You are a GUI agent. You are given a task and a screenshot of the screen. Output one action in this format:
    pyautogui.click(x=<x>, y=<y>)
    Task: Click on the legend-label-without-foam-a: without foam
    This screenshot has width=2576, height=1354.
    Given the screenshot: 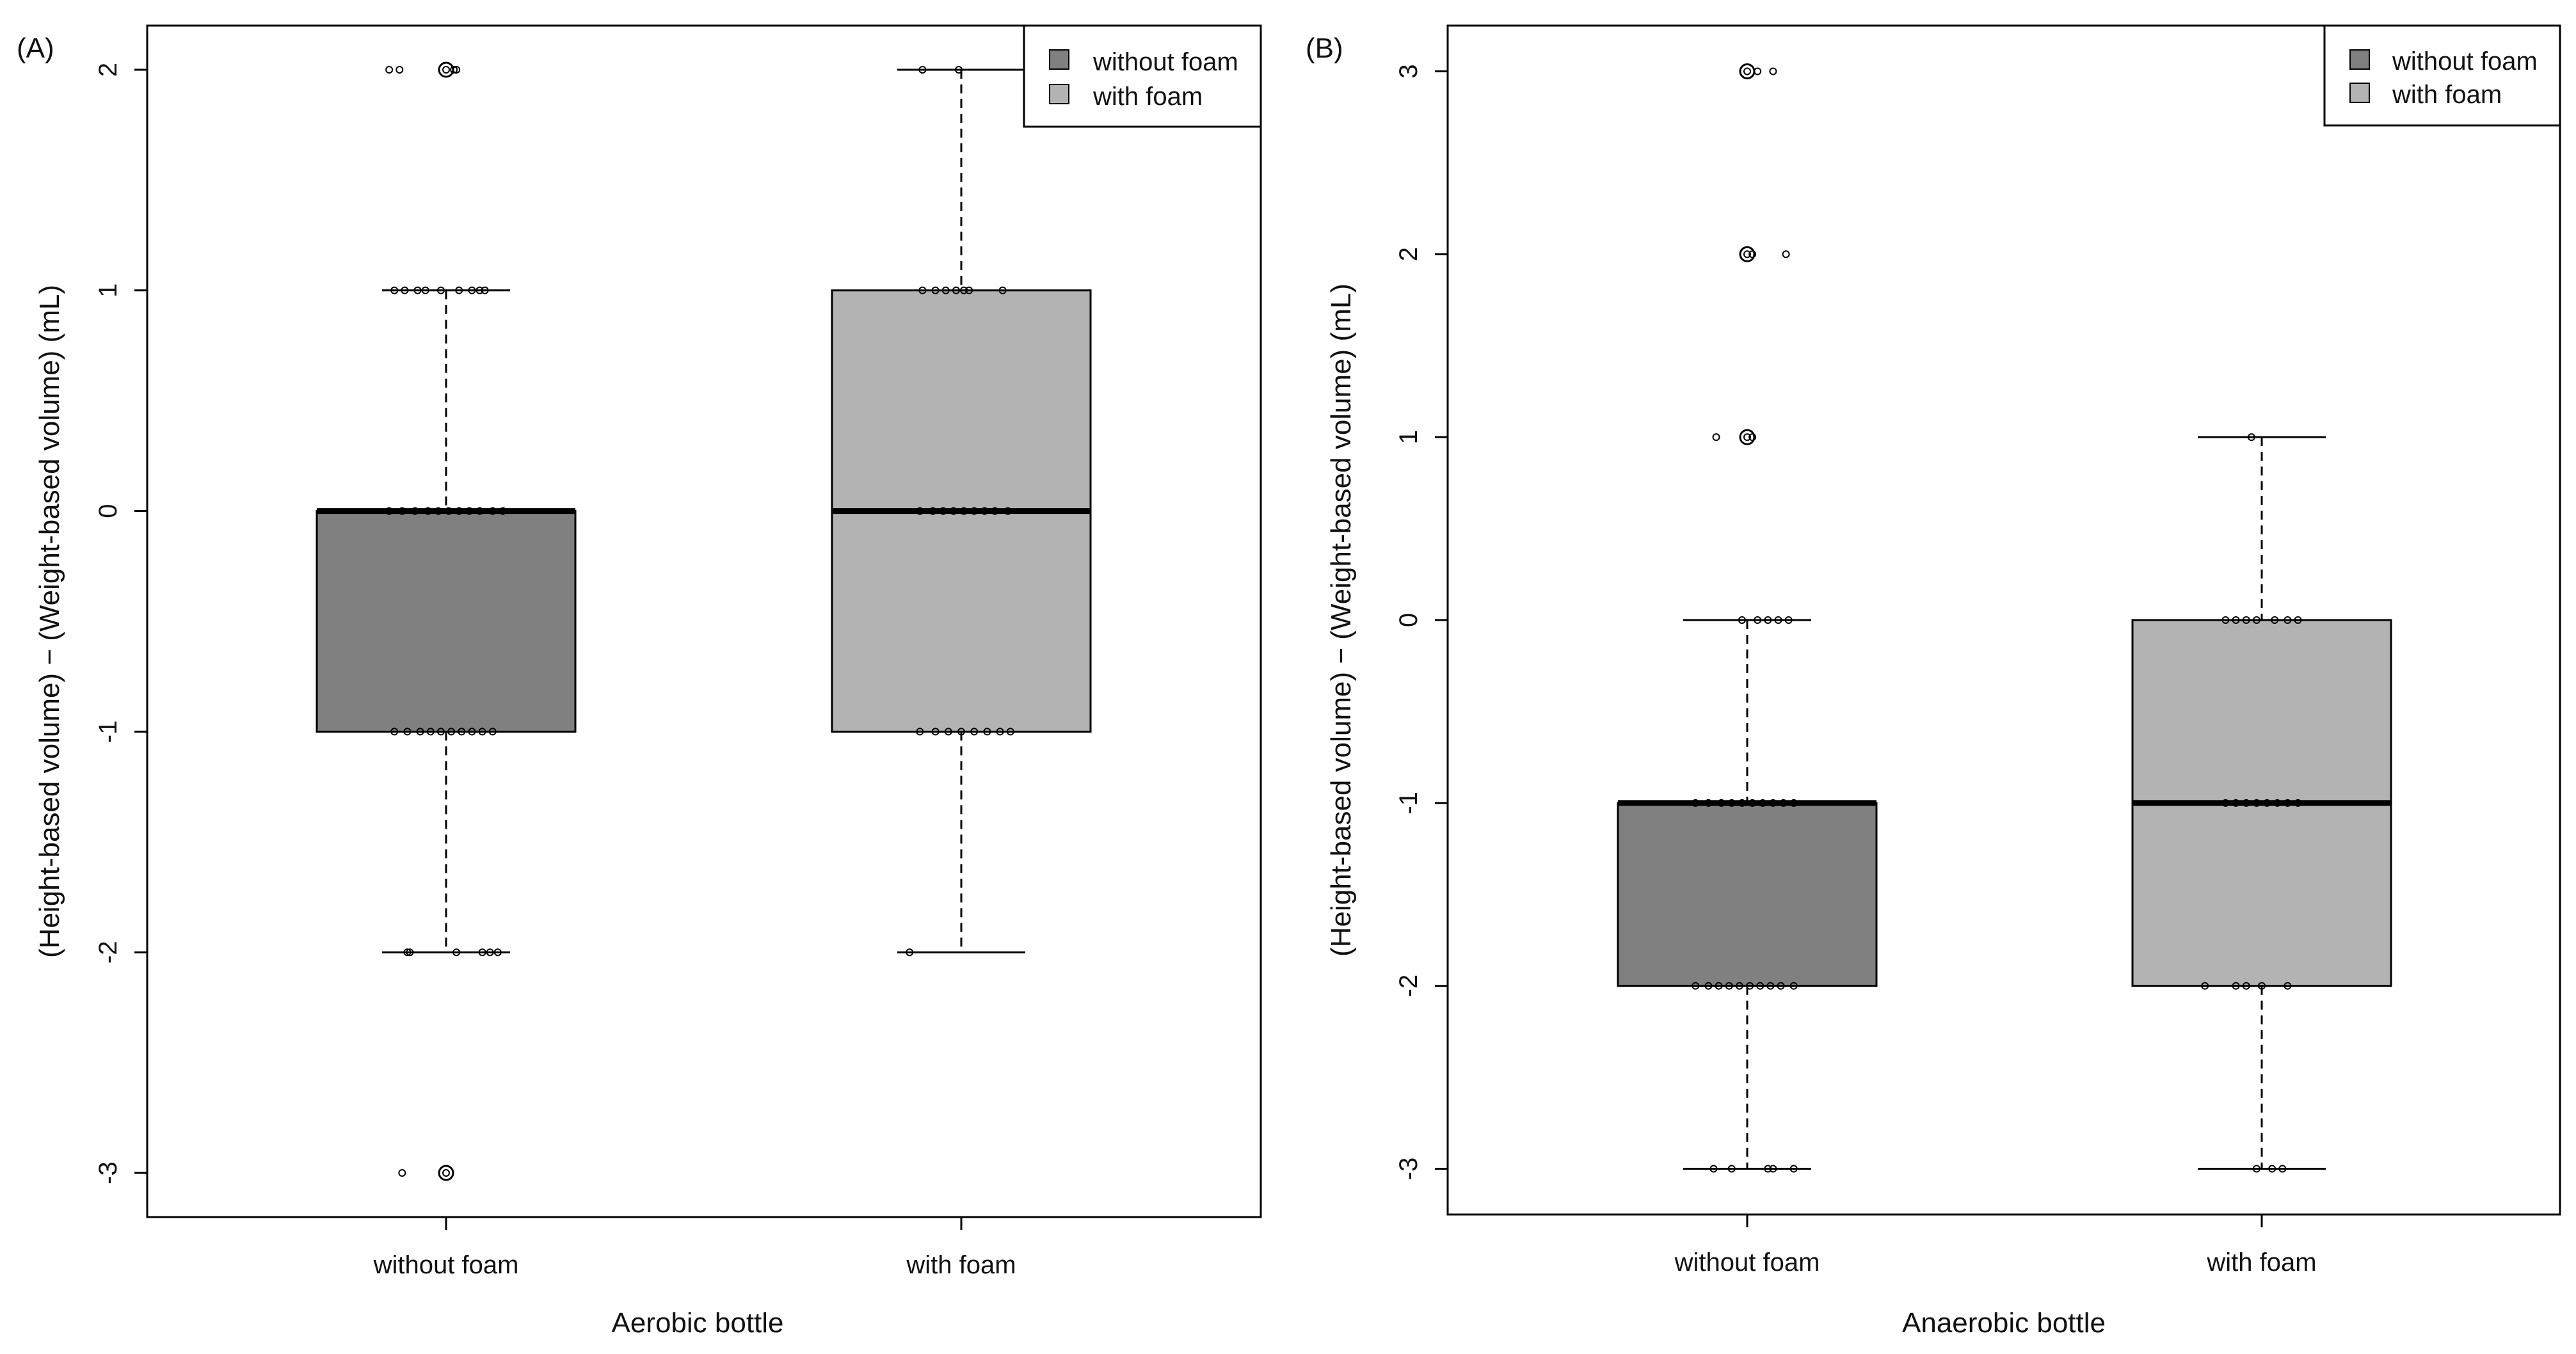 What is the action you would take?
    pyautogui.click(x=1165, y=62)
    